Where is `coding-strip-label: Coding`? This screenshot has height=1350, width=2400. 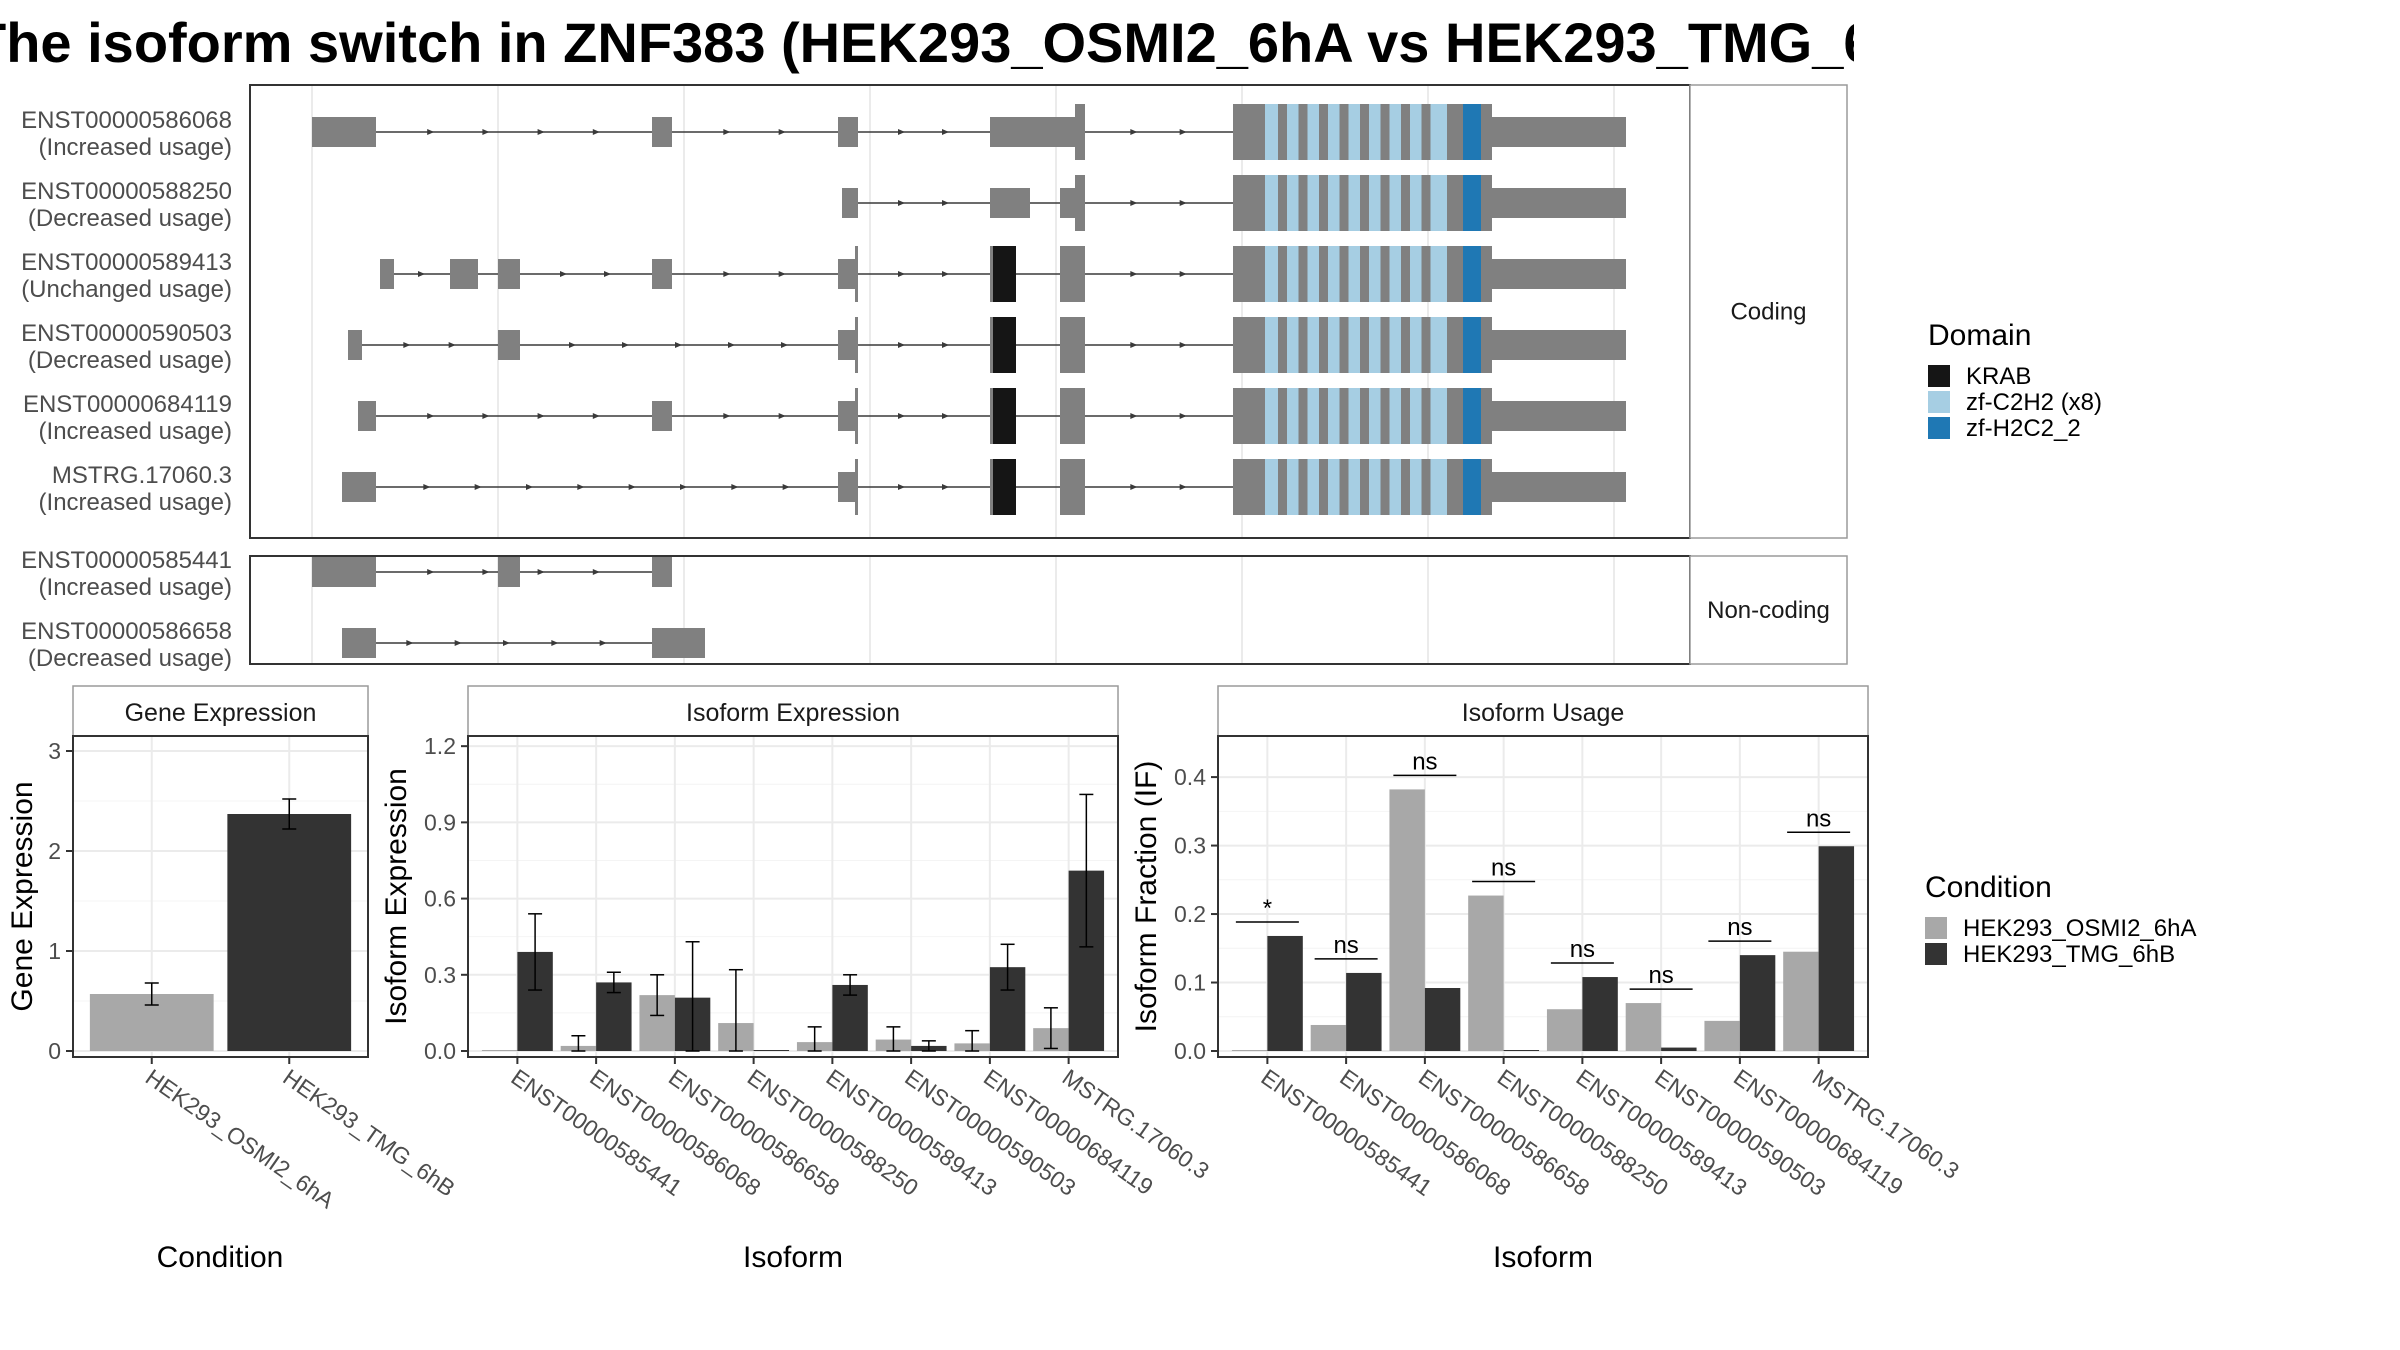 coding-strip-label: Coding is located at coordinates (1768, 312).